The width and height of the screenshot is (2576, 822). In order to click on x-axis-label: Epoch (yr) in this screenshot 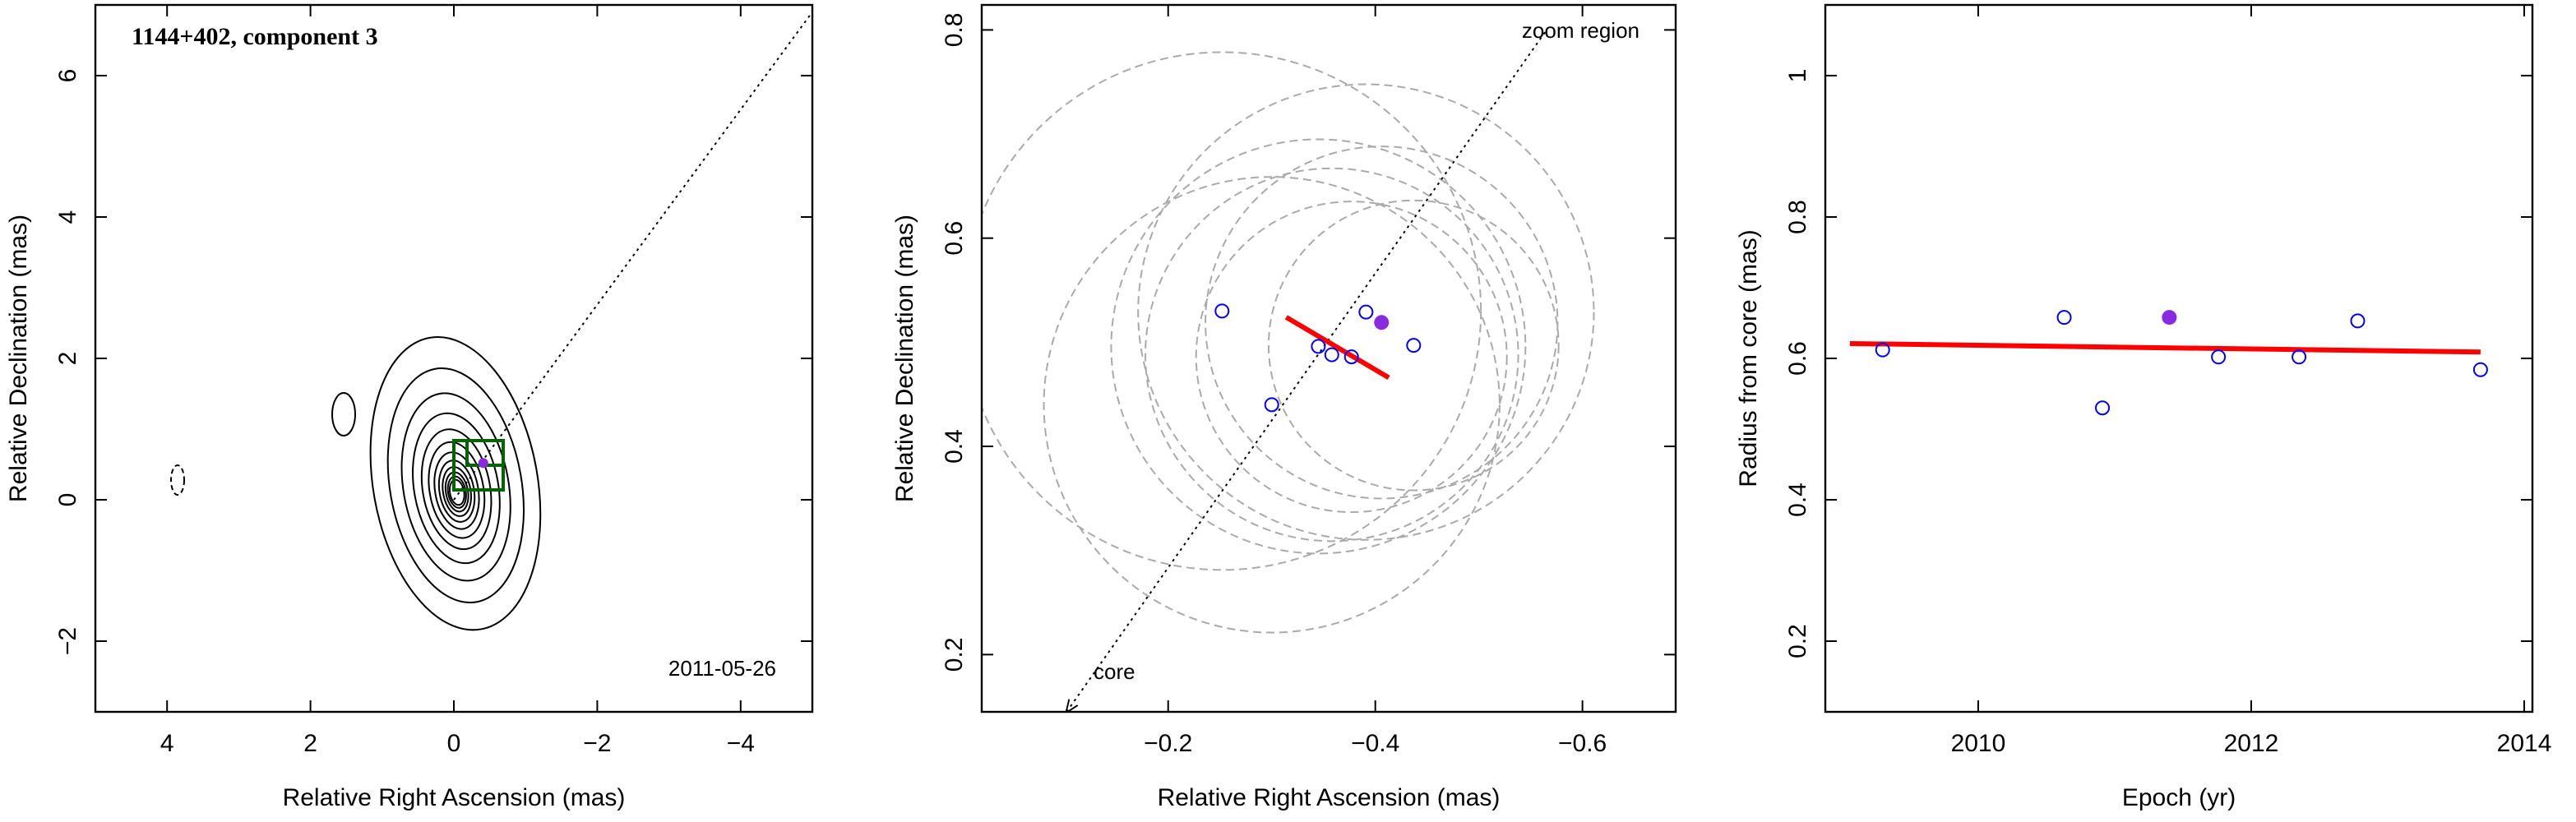, I will do `click(2179, 797)`.